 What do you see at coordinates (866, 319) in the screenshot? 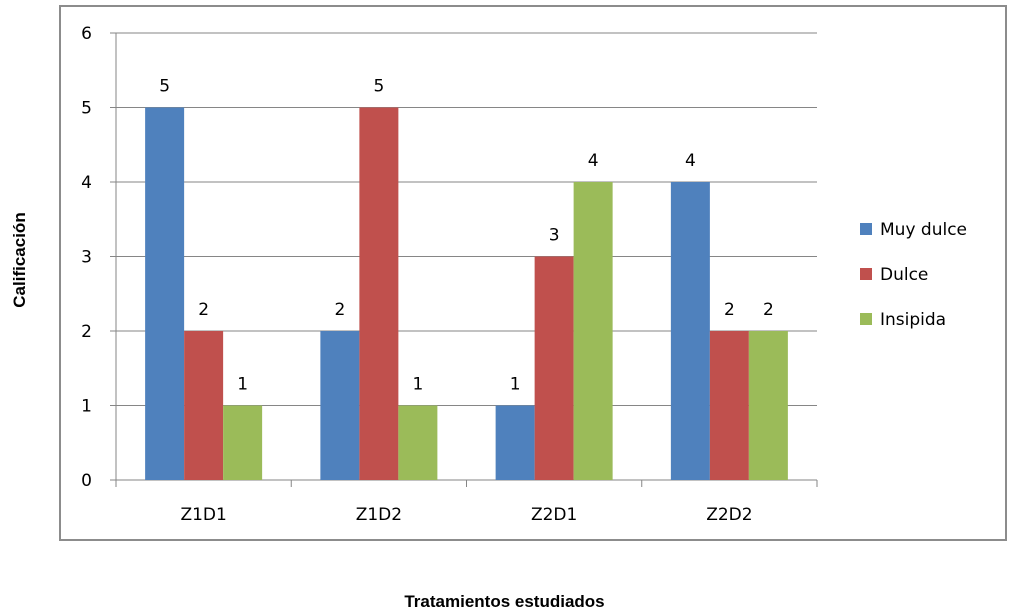
I see `legend-swatch-insipida` at bounding box center [866, 319].